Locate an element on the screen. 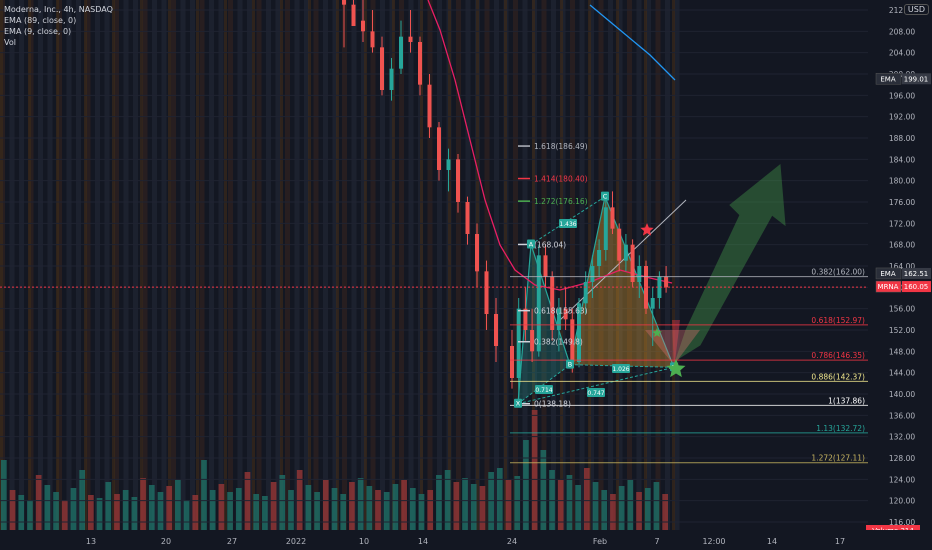 The image size is (932, 550). ema-fast-line is located at coordinates (550, 145).